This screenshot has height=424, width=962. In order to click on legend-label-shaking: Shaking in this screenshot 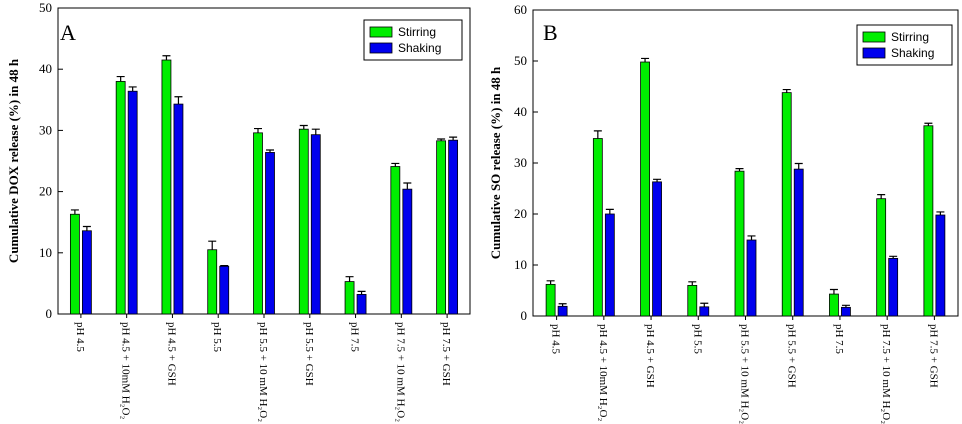, I will do `click(419, 48)`.